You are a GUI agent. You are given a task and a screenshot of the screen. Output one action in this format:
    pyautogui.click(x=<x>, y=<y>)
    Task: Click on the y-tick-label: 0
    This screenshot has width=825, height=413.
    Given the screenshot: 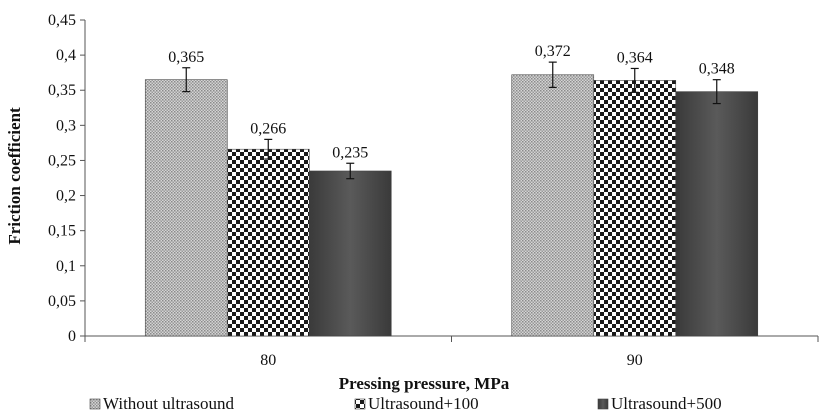 What is the action you would take?
    pyautogui.click(x=72, y=336)
    